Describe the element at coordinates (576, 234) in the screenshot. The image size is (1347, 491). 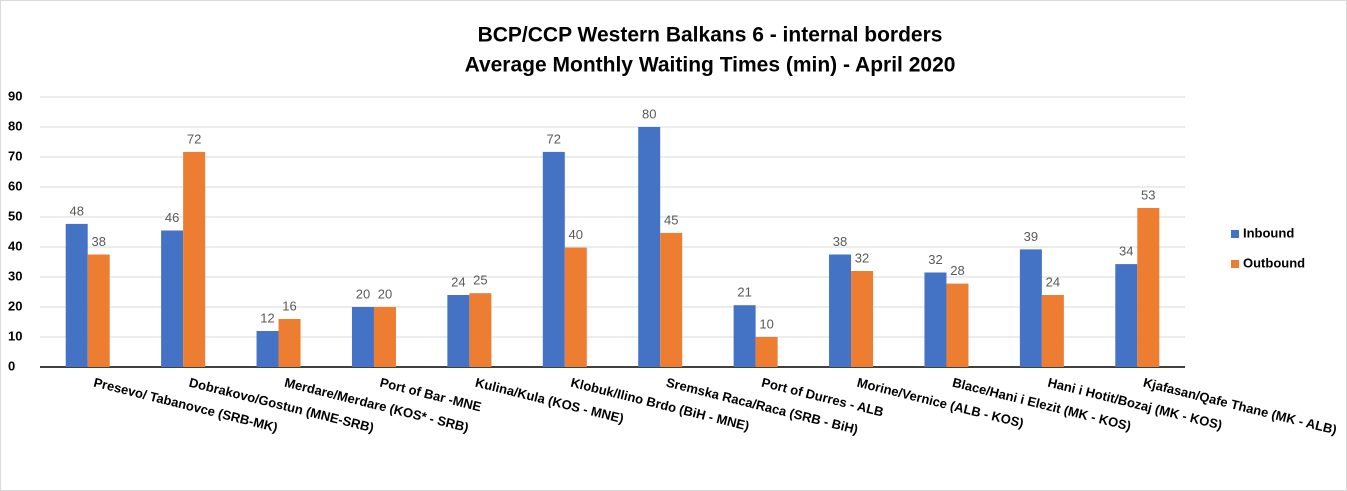
I see `value-label: 40` at that location.